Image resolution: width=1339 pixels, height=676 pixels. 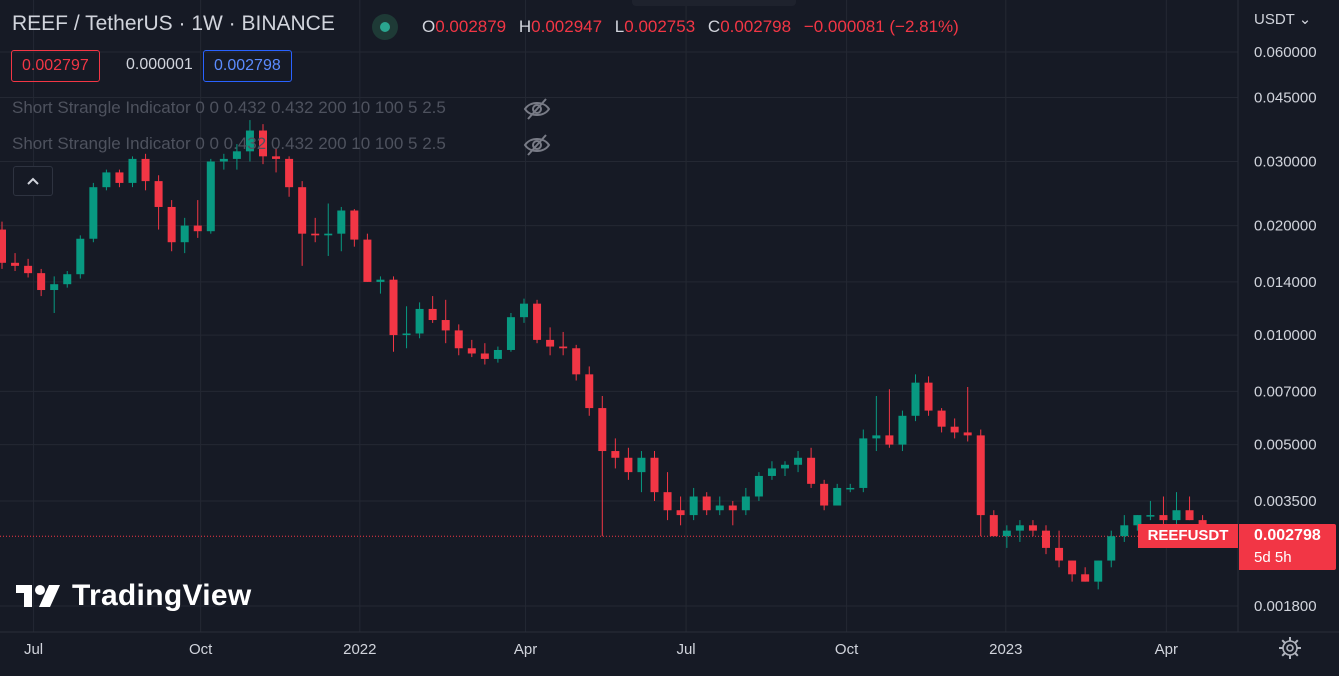 I want to click on market-status-icon, so click(x=385, y=27).